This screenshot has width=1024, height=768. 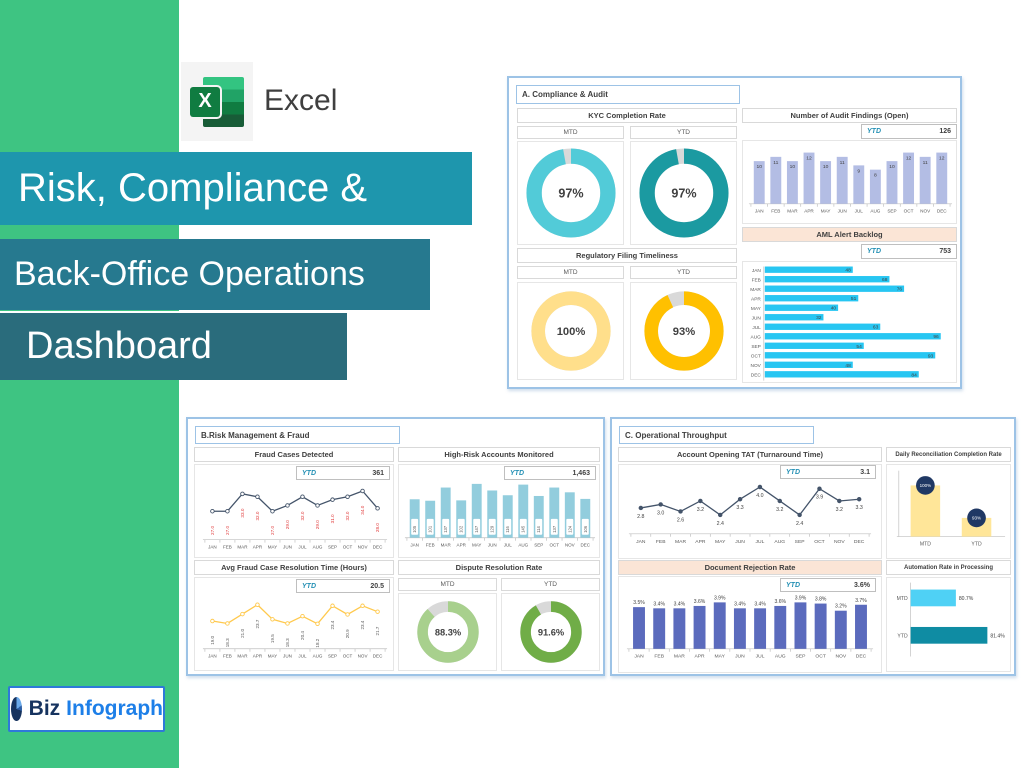 What do you see at coordinates (499, 567) in the screenshot?
I see `dispute-rate-title: Dispute Resolution Rate` at bounding box center [499, 567].